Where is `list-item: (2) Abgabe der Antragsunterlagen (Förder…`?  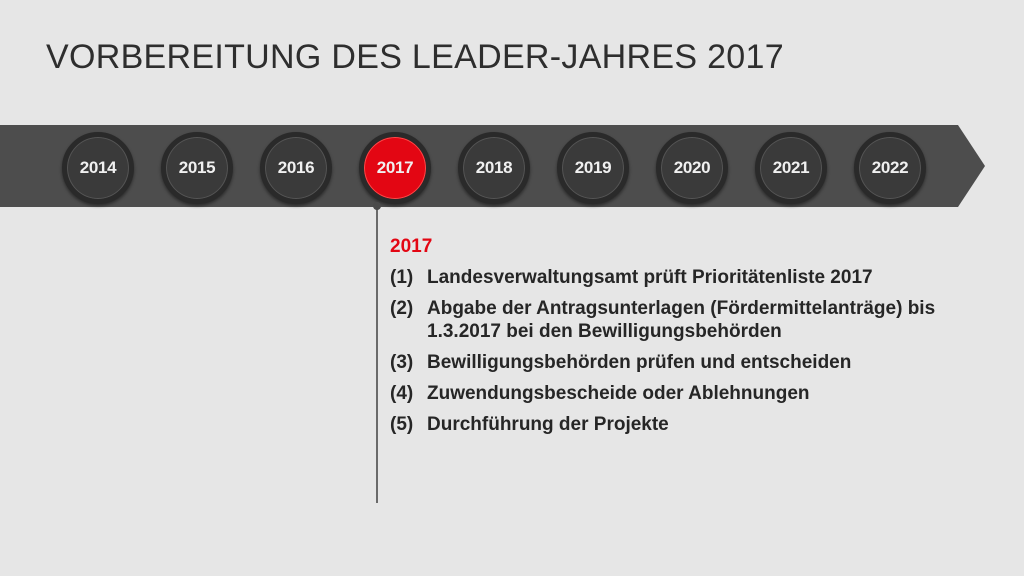 list-item: (2) Abgabe der Antragsunterlagen (Förder… is located at coordinates (700, 320).